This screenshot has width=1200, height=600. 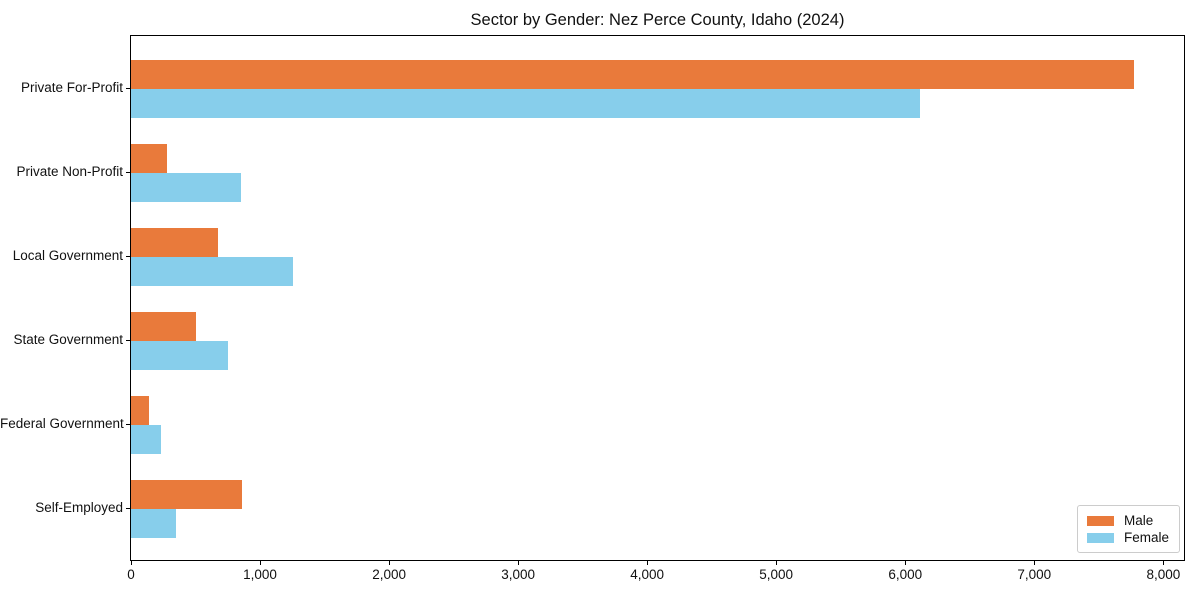 What do you see at coordinates (1100, 520) in the screenshot?
I see `legend-swatch-male` at bounding box center [1100, 520].